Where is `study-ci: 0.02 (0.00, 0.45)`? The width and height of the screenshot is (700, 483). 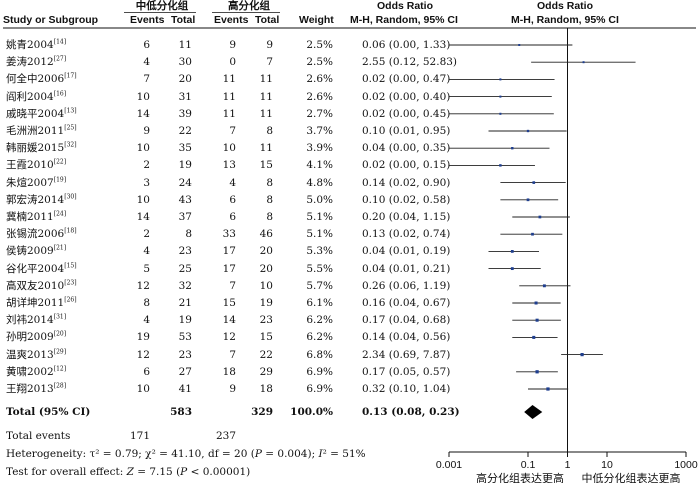
study-ci: 0.02 (0.00, 0.45) is located at coordinates (406, 113).